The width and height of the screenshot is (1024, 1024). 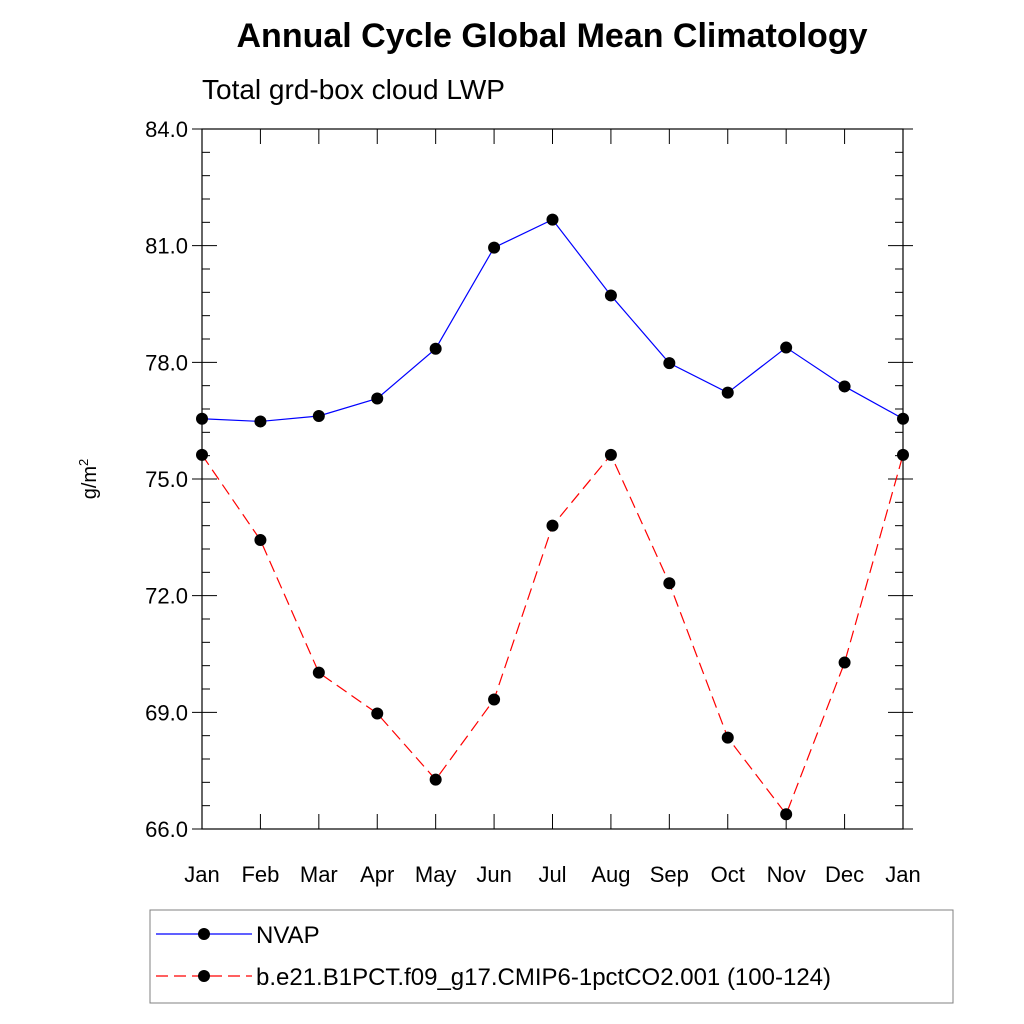 What do you see at coordinates (83, 462) in the screenshot?
I see `y-axis-label-superscript: 2` at bounding box center [83, 462].